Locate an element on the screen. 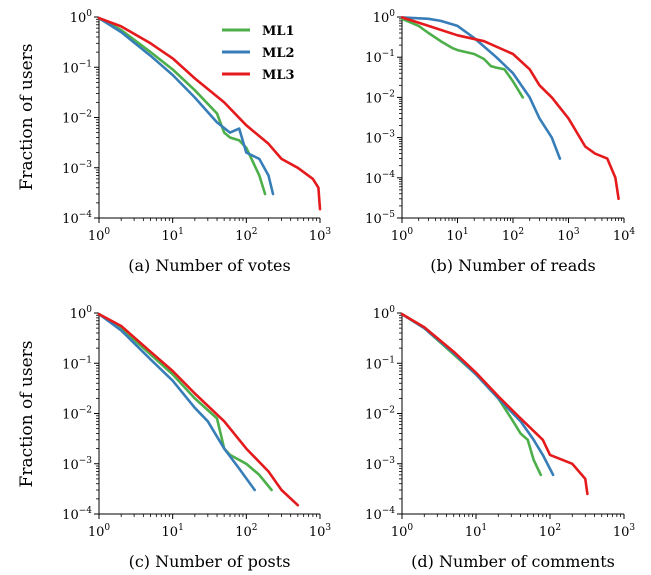 This screenshot has width=651, height=575. y-axis-label-bottom: Fraction of users is located at coordinates (27, 414).